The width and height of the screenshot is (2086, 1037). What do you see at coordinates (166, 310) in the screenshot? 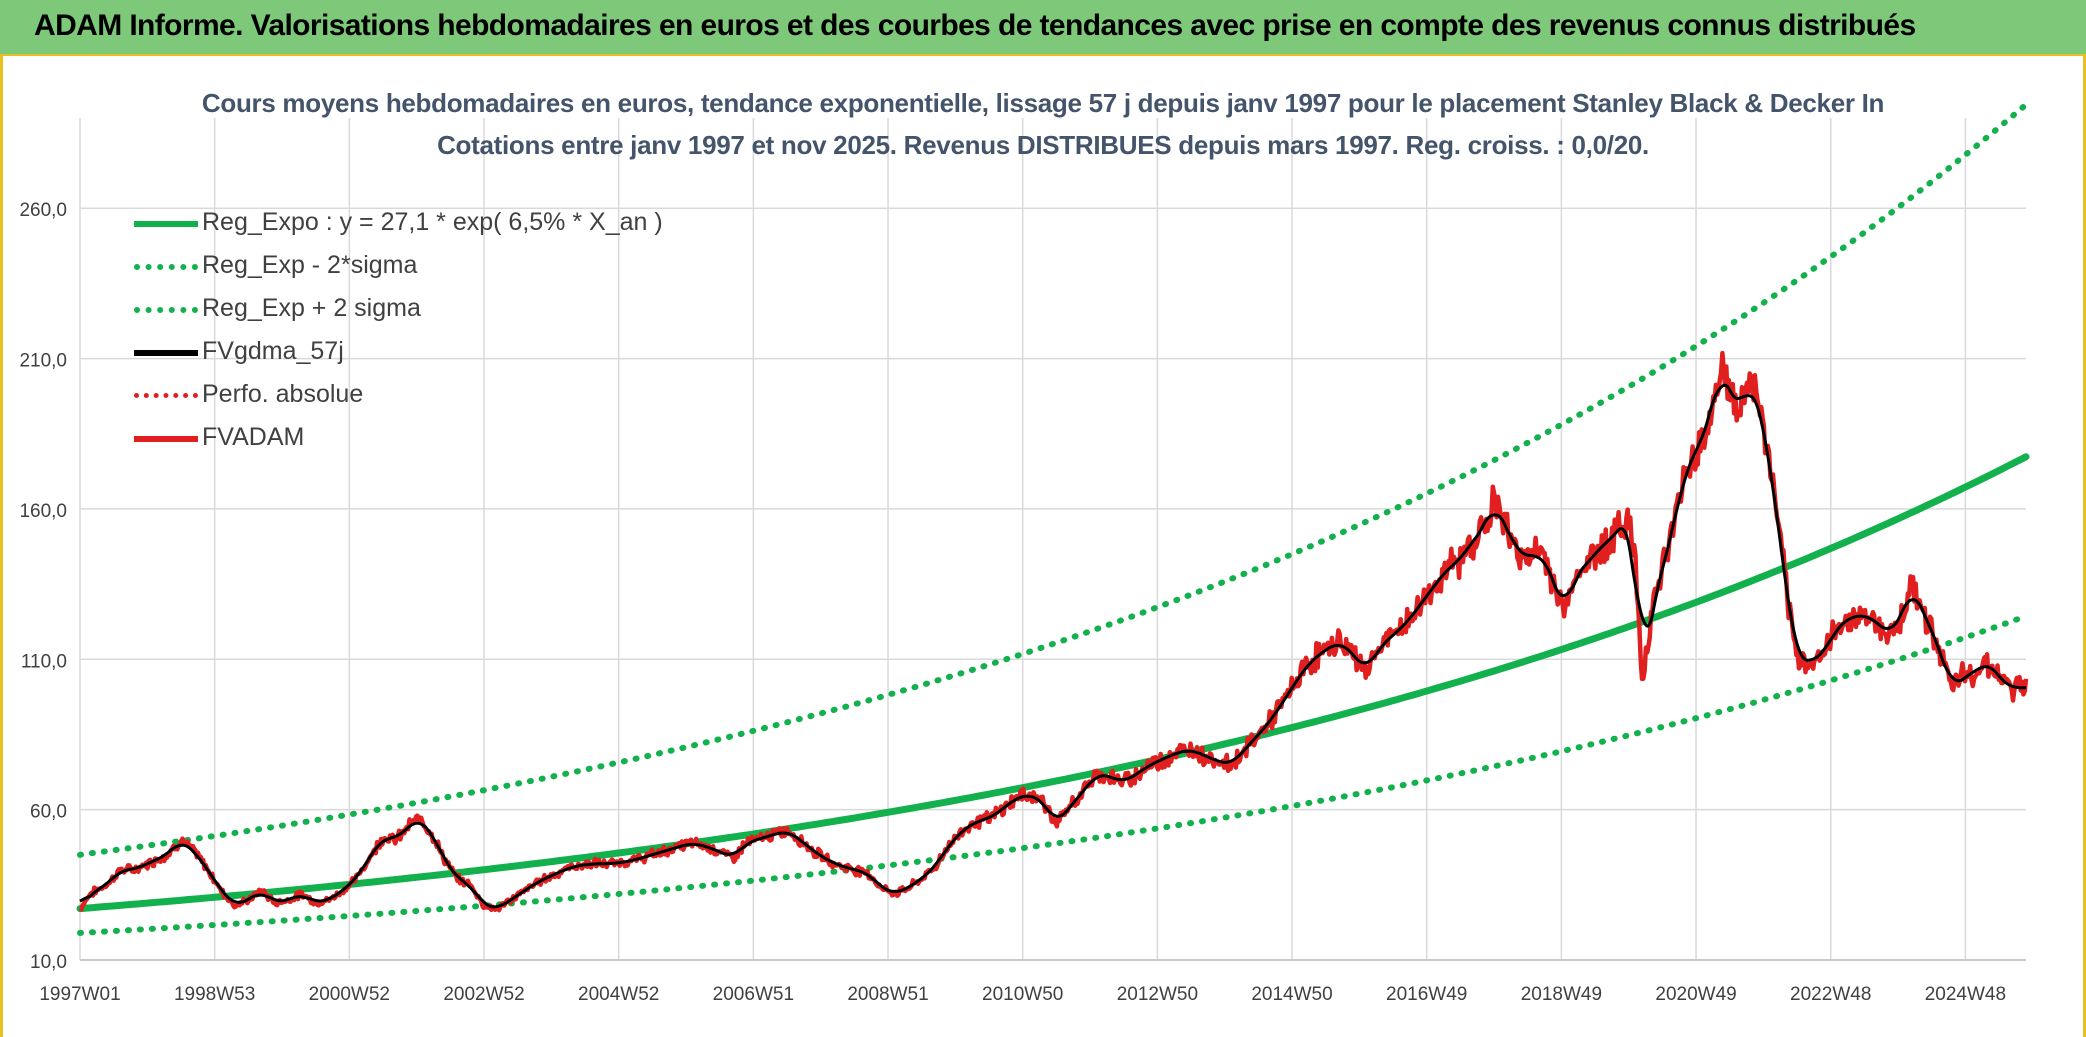
I see `legend-swatch-reg-exp-plus` at bounding box center [166, 310].